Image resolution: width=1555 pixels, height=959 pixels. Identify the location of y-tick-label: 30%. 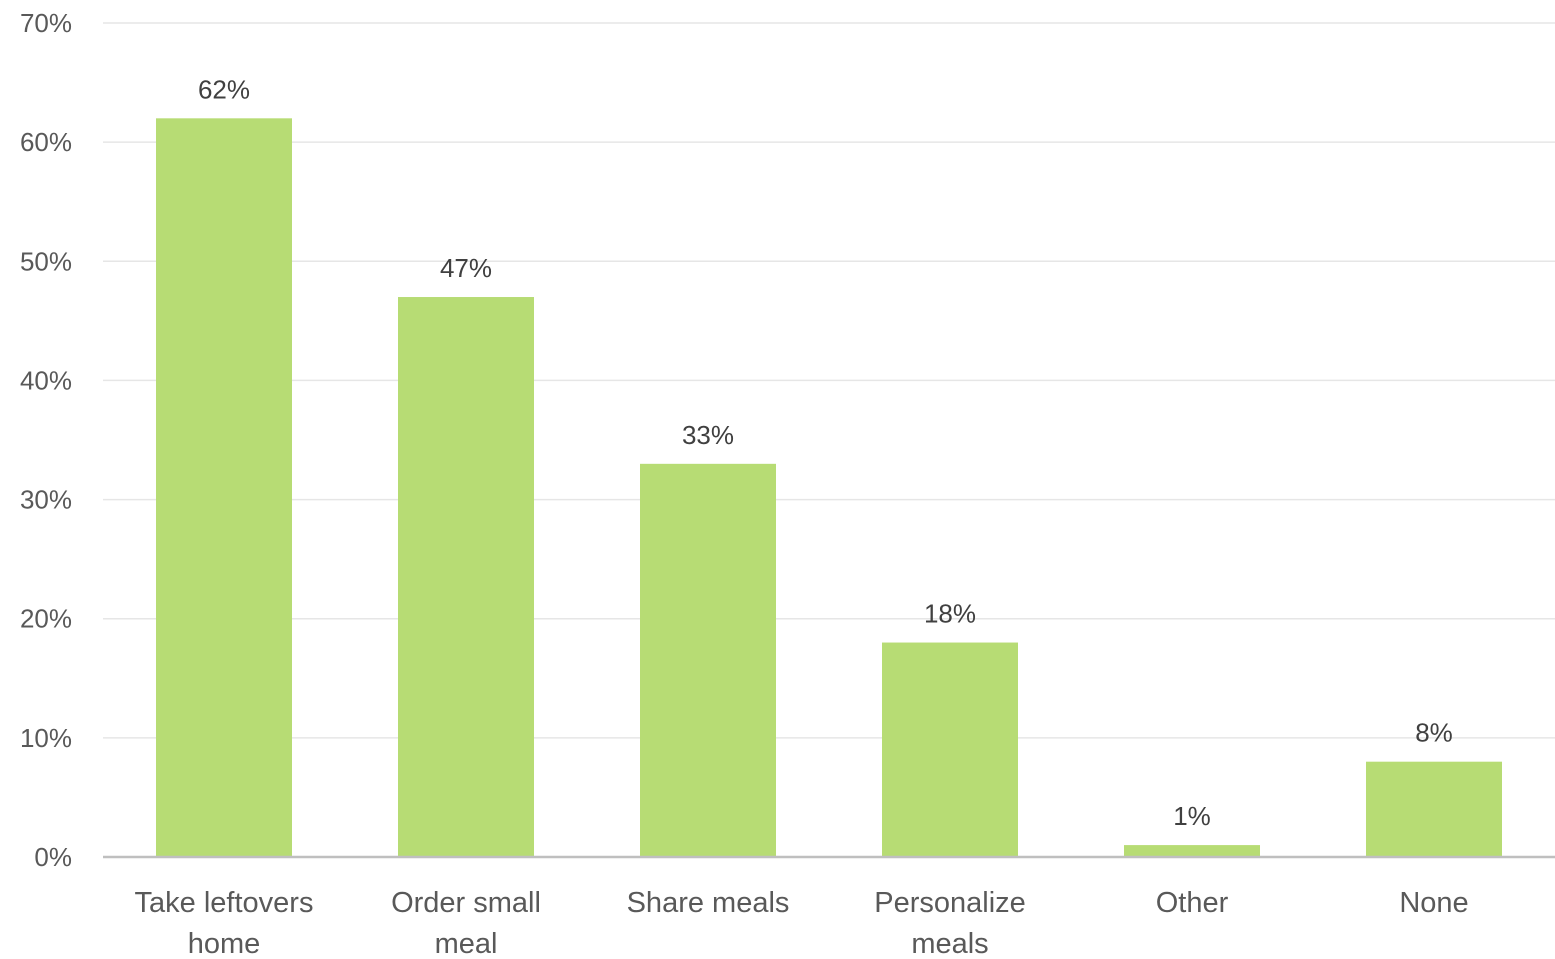
(46, 500).